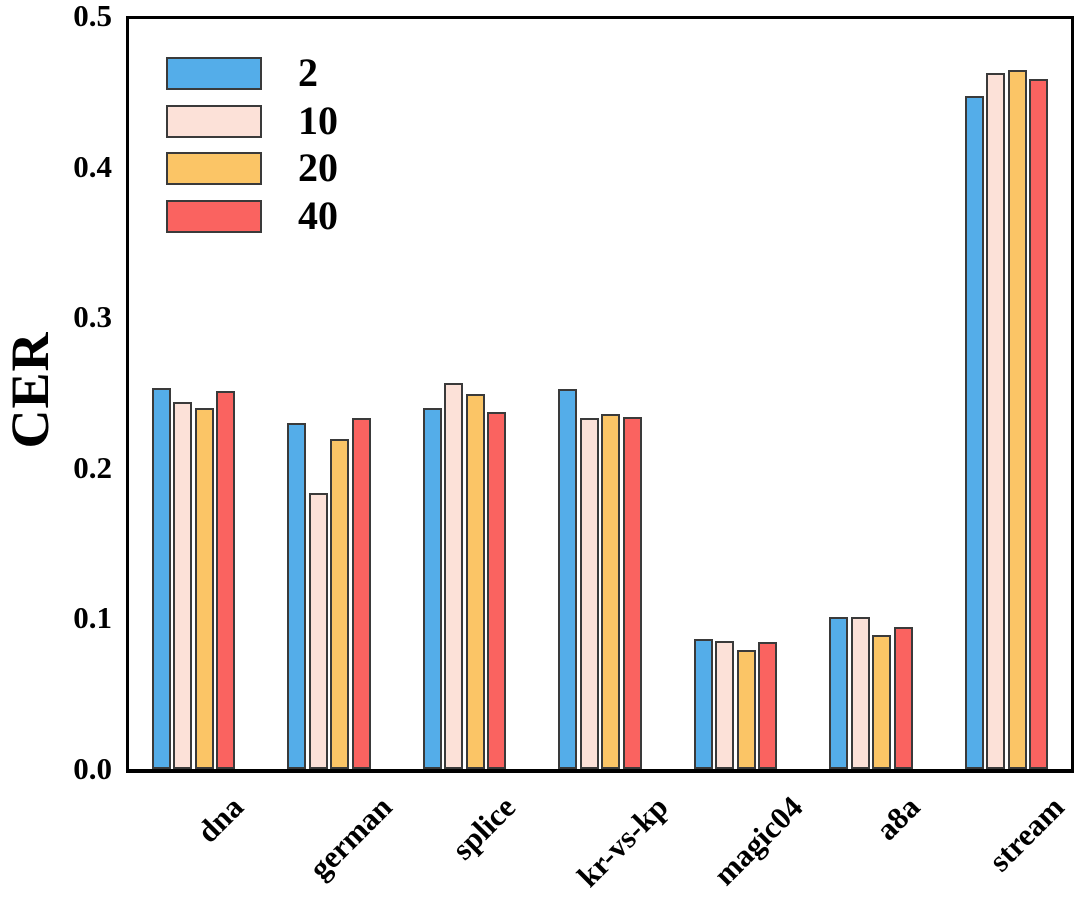 The width and height of the screenshot is (1080, 924). Describe the element at coordinates (350, 837) in the screenshot. I see `x-tick-label-german: german` at that location.